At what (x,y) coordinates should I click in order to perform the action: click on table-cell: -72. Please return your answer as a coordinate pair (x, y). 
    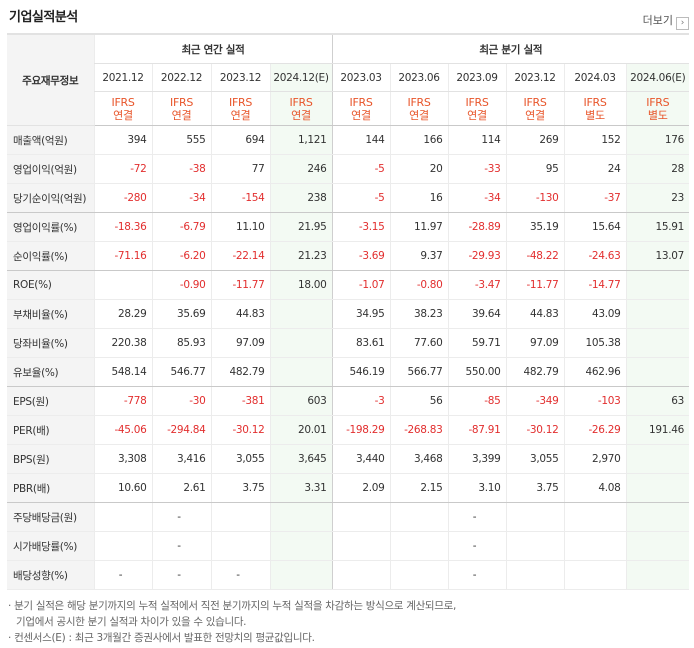
    Looking at the image, I should click on (122, 169).